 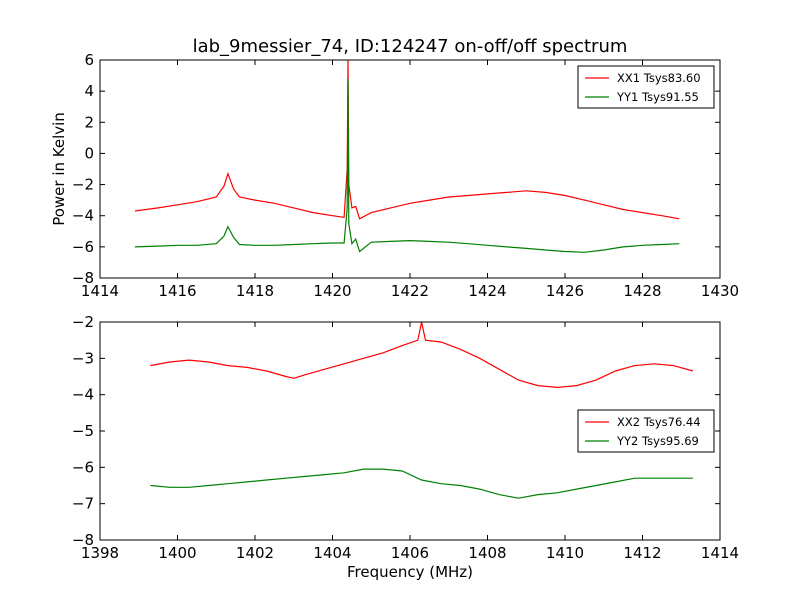 What do you see at coordinates (255, 291) in the screenshot?
I see `x-tick-label: 1418` at bounding box center [255, 291].